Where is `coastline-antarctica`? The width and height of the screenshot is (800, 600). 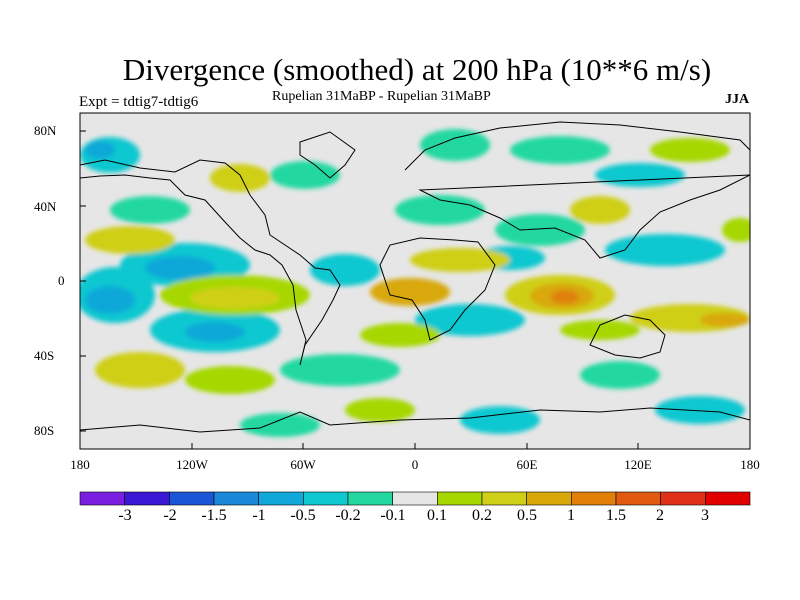
coastline-antarctica is located at coordinates (415, 420).